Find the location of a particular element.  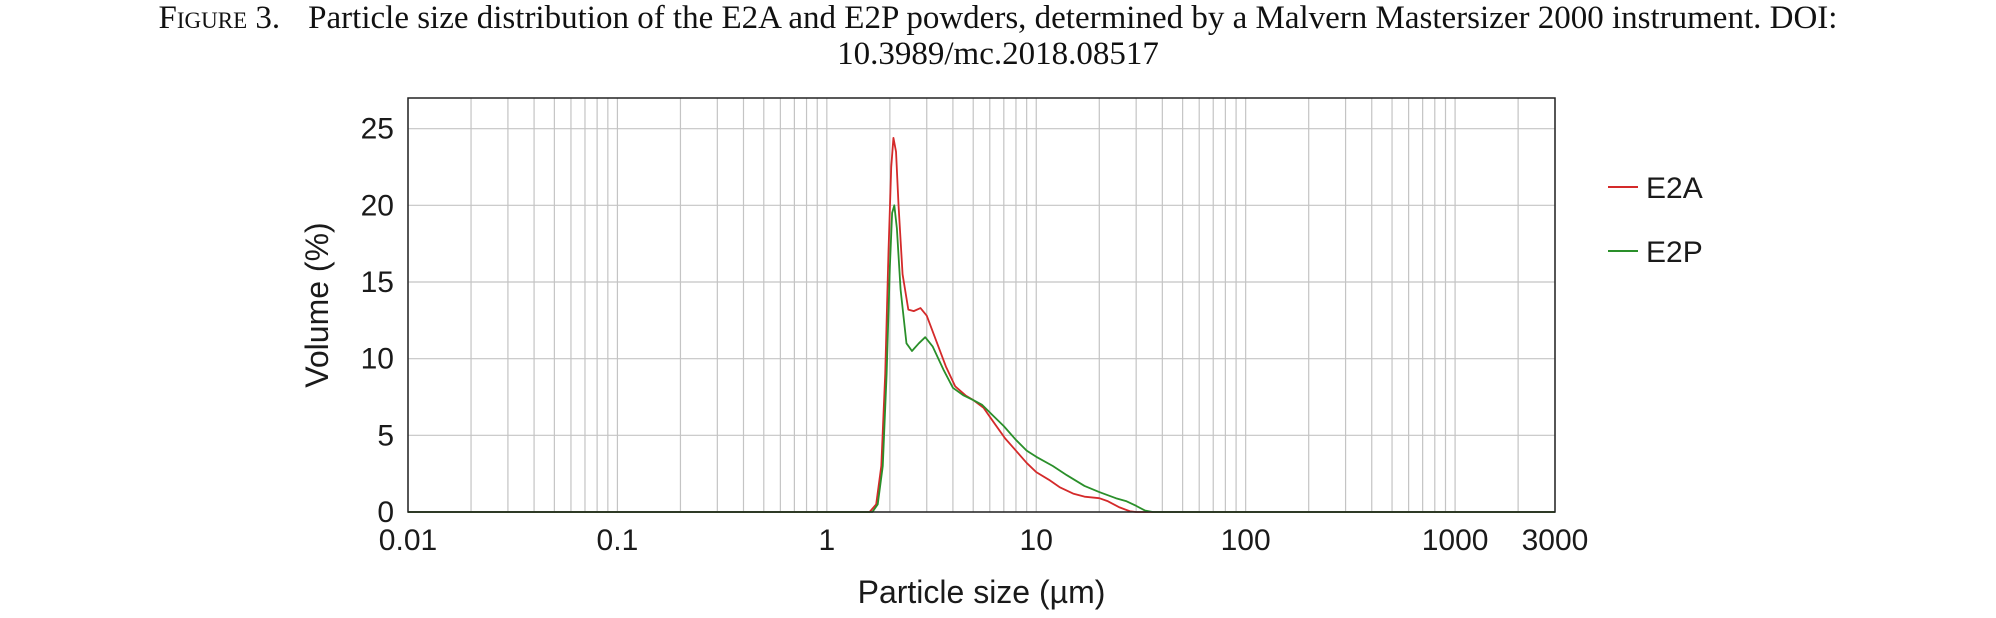

x-tick-label: 100 is located at coordinates (1246, 540).